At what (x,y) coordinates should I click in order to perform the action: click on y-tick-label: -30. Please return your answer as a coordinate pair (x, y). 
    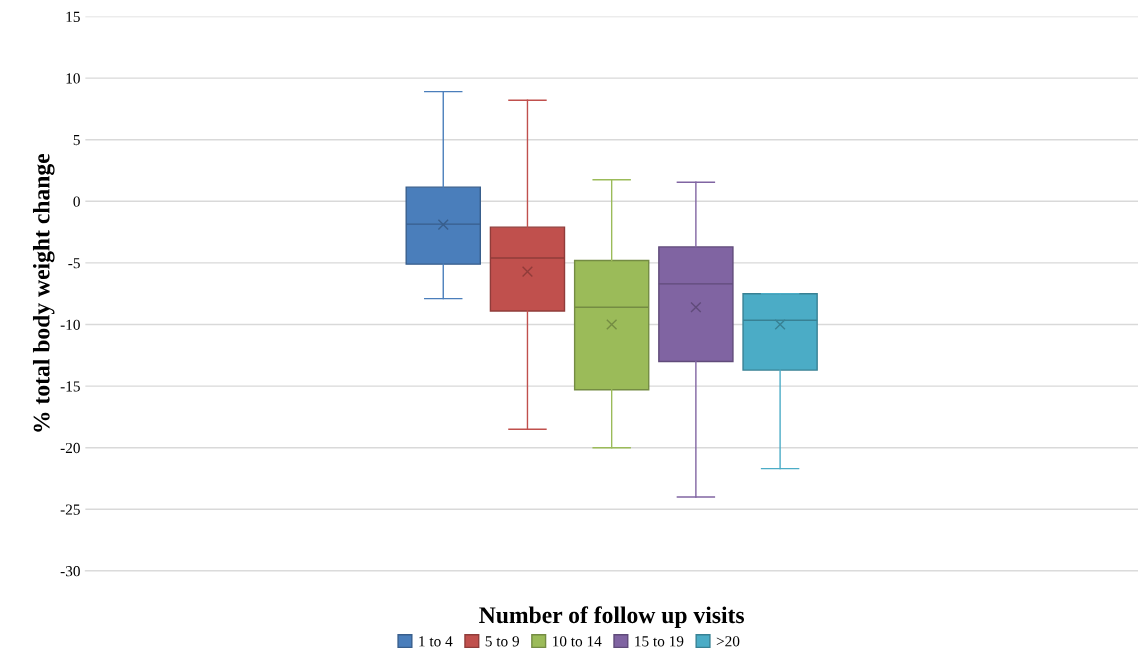
    Looking at the image, I should click on (70, 571).